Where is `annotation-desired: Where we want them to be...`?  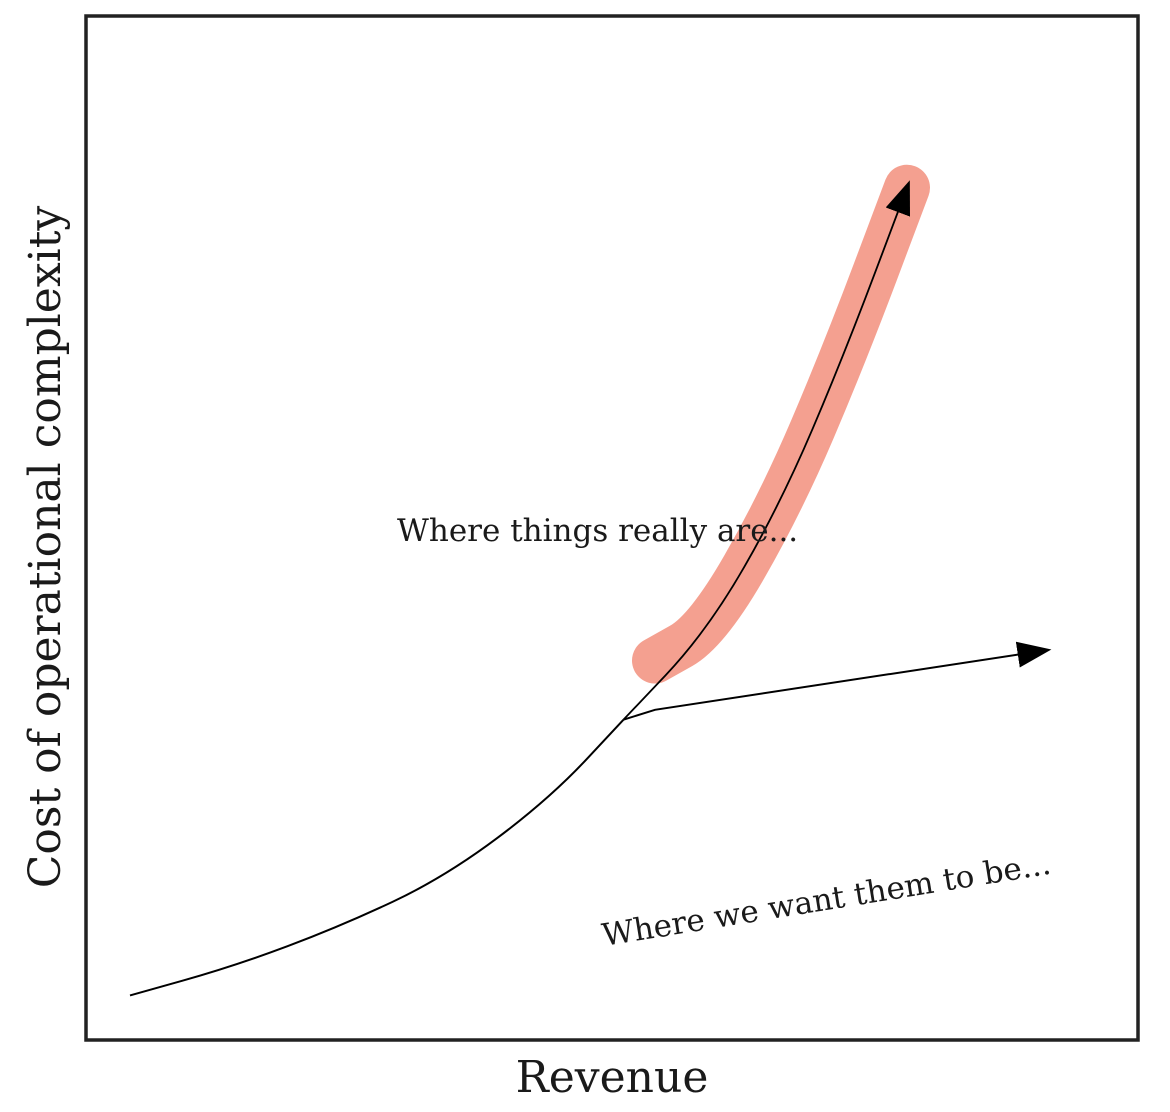 annotation-desired: Where we want them to be... is located at coordinates (827, 900).